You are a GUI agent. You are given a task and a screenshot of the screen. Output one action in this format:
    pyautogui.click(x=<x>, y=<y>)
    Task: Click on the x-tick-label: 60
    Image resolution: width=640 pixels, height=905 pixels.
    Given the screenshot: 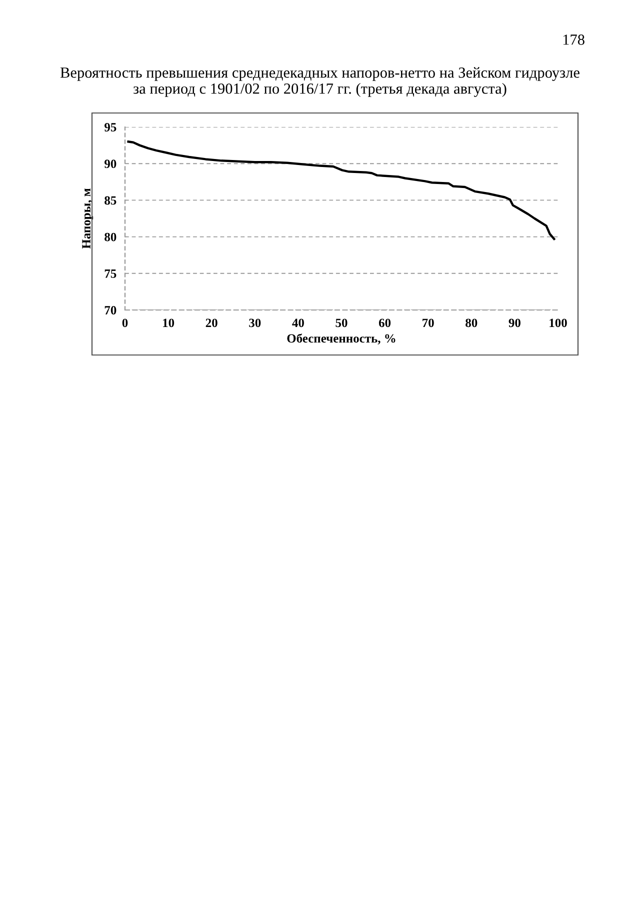 What is the action you would take?
    pyautogui.click(x=384, y=323)
    